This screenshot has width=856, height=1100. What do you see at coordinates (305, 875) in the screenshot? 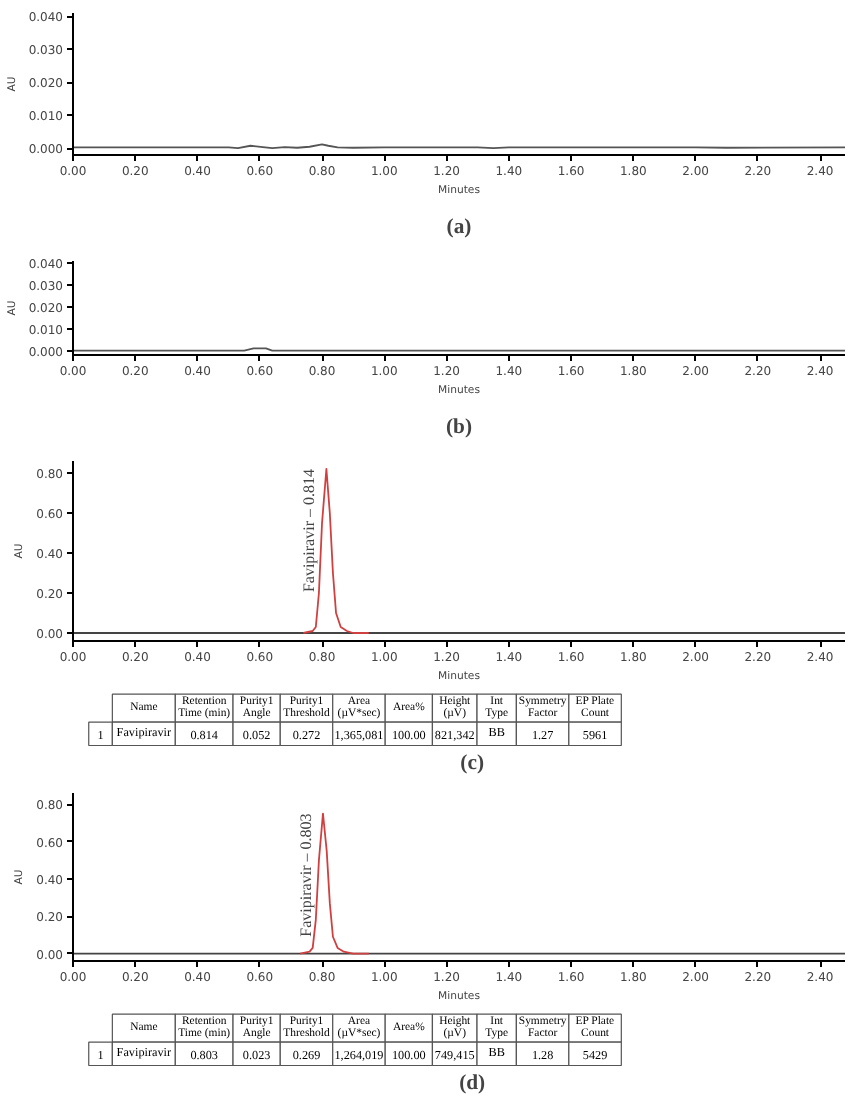
I see `annotation: Favipiravir – 0.803` at bounding box center [305, 875].